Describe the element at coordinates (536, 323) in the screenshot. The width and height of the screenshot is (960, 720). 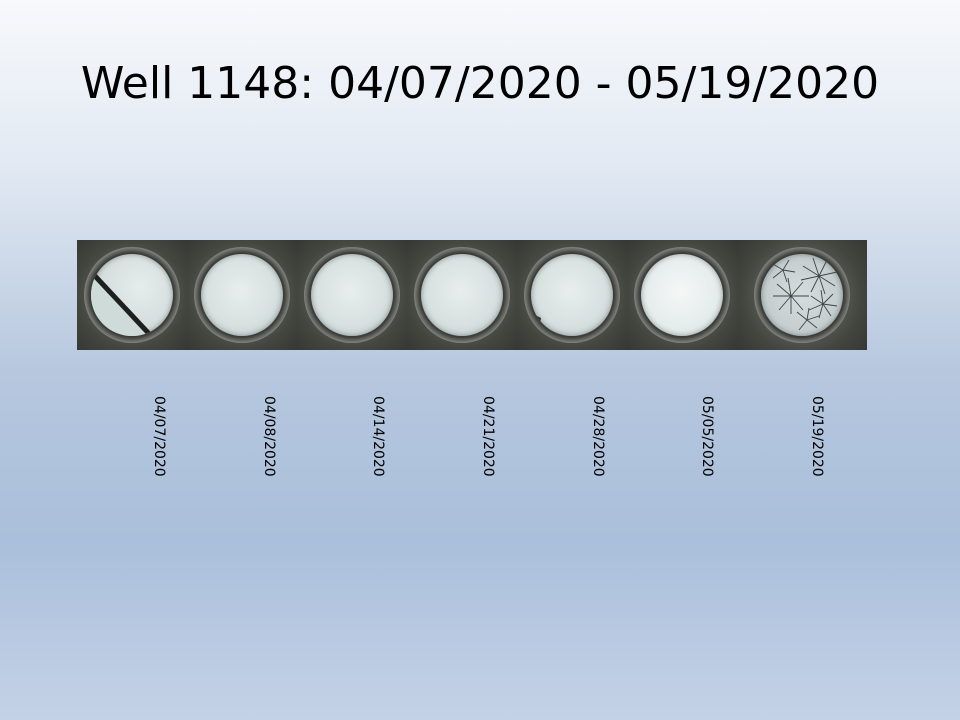
I see `drop-notch` at that location.